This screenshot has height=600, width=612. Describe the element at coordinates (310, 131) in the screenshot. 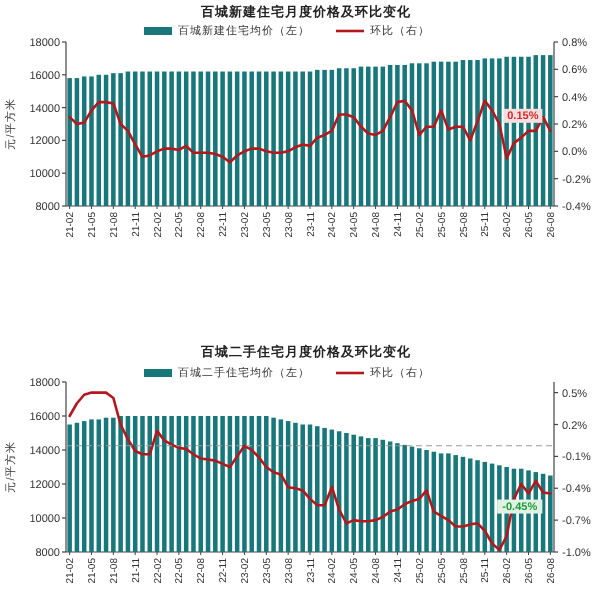

I see `line-series` at that location.